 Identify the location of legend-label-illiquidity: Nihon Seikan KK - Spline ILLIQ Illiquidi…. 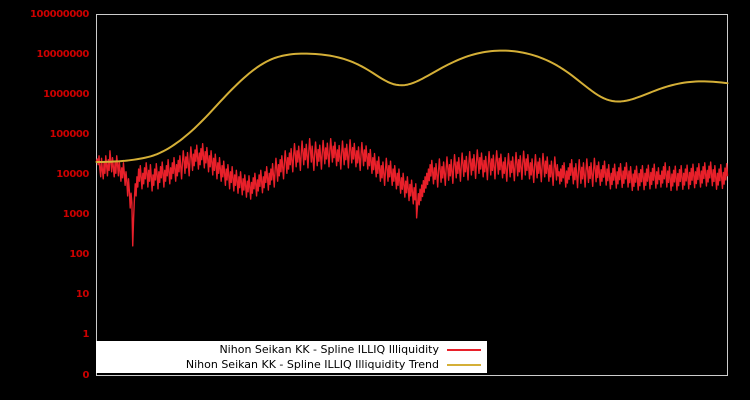
(329, 349).